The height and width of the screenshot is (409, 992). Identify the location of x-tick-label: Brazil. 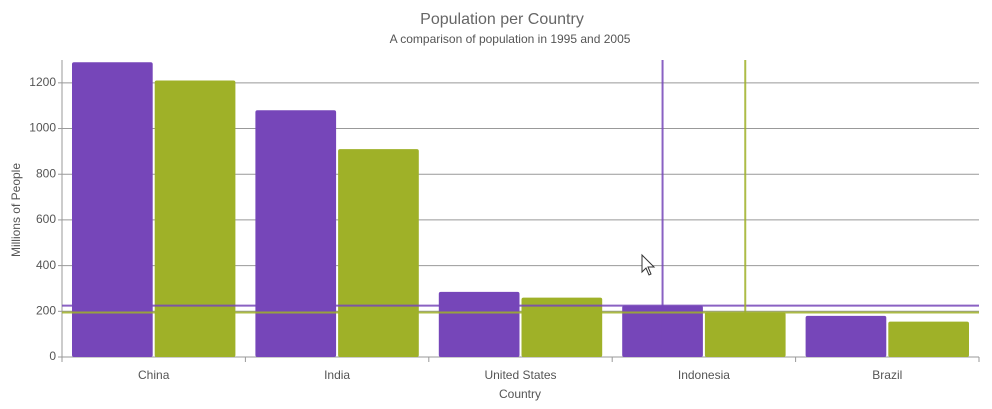
(887, 375).